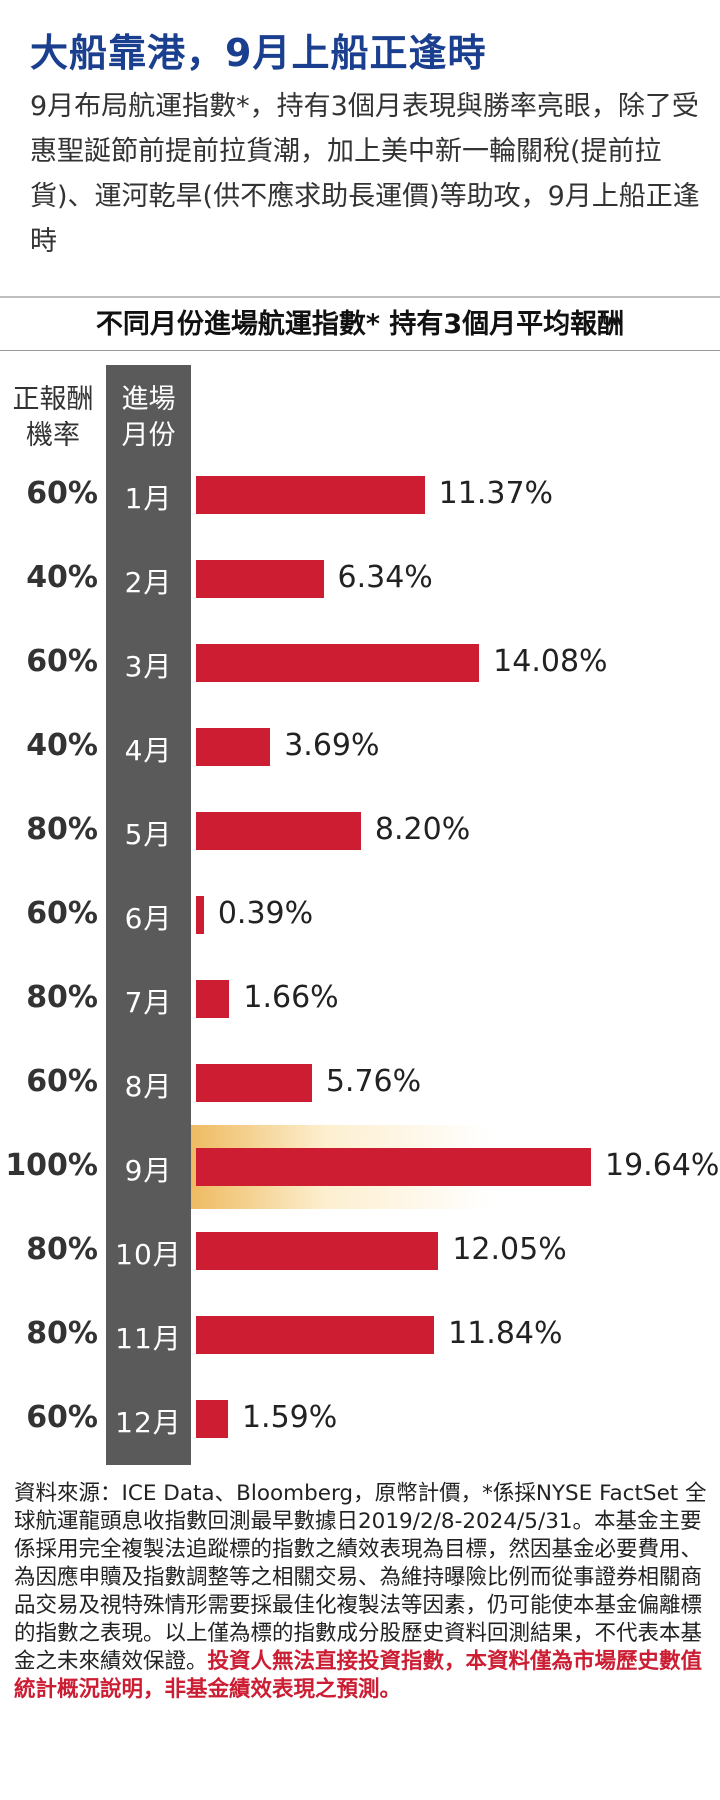 The image size is (720, 1800). Describe the element at coordinates (148, 1254) in the screenshot. I see `month-label: 10月` at that location.